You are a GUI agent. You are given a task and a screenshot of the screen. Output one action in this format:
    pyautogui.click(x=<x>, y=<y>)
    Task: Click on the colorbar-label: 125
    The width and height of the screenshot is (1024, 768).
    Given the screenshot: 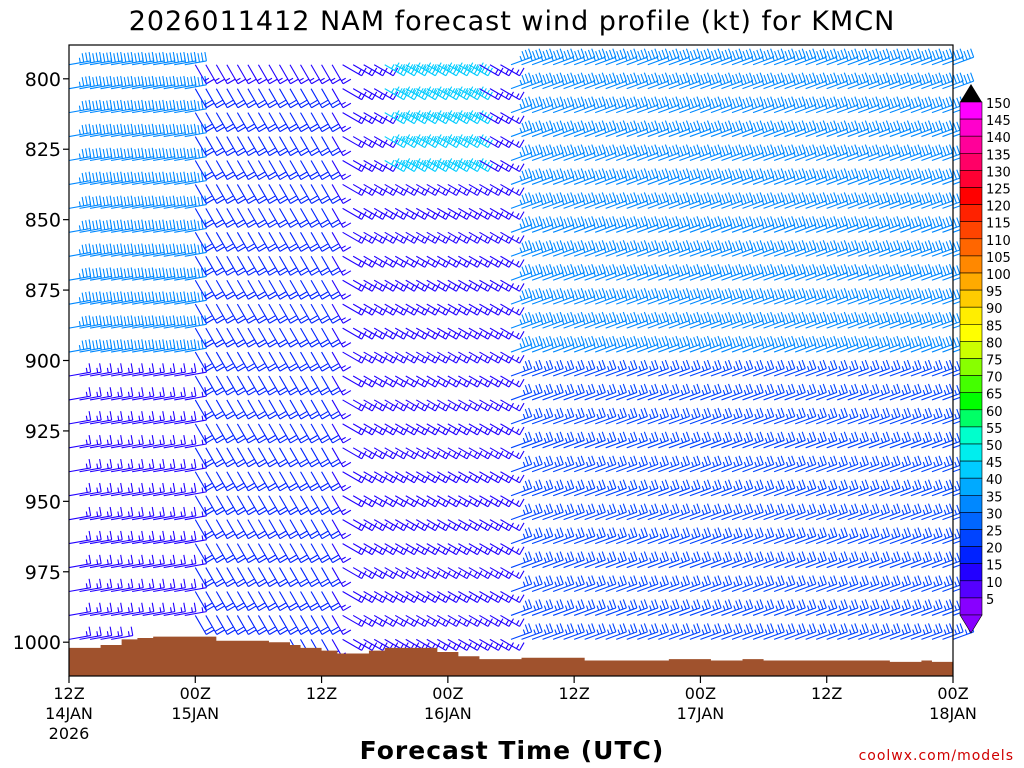 What is the action you would take?
    pyautogui.click(x=998, y=190)
    